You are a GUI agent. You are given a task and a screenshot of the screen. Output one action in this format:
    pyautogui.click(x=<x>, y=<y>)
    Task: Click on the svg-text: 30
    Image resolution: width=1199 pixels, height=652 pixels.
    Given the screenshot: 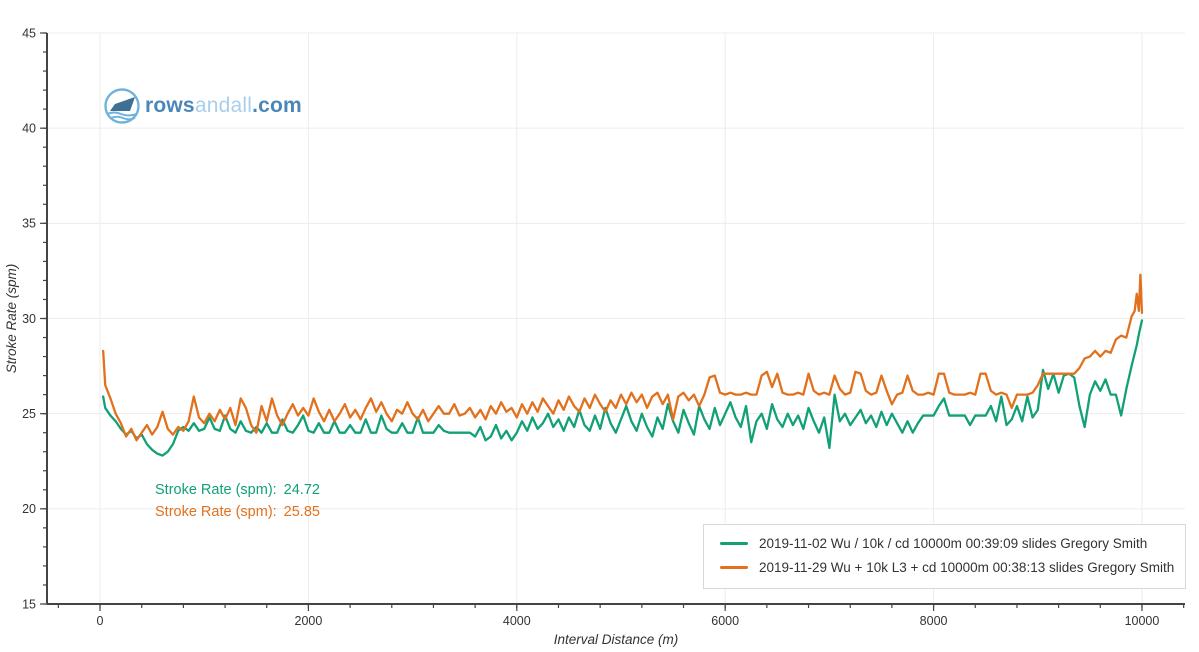 What is the action you would take?
    pyautogui.click(x=29, y=319)
    